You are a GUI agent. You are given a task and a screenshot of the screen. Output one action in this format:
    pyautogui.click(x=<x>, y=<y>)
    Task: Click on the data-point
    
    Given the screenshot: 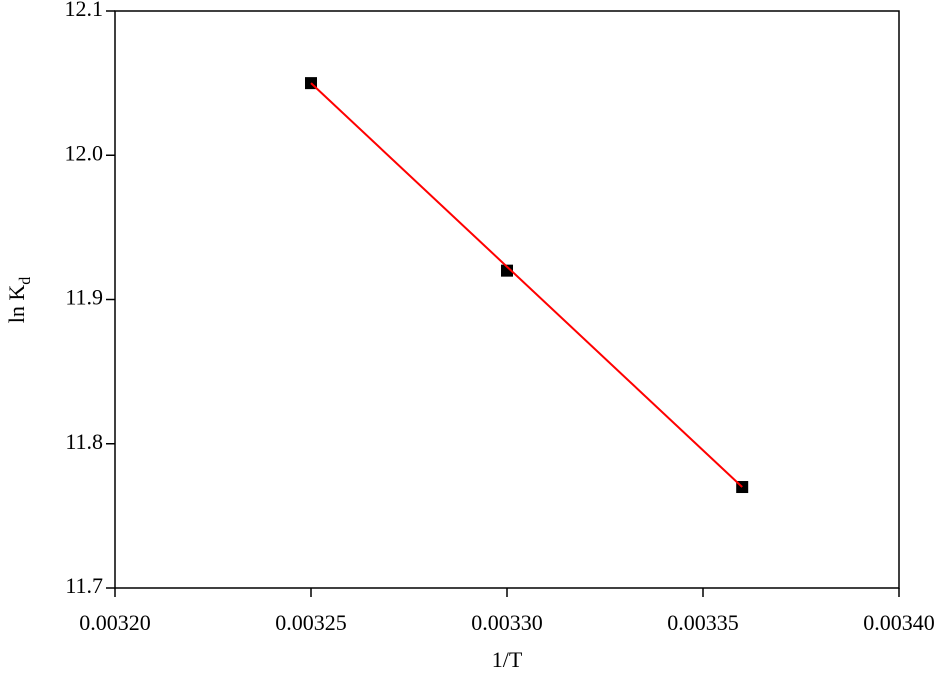 What is the action you would take?
    pyautogui.click(x=507, y=270)
    